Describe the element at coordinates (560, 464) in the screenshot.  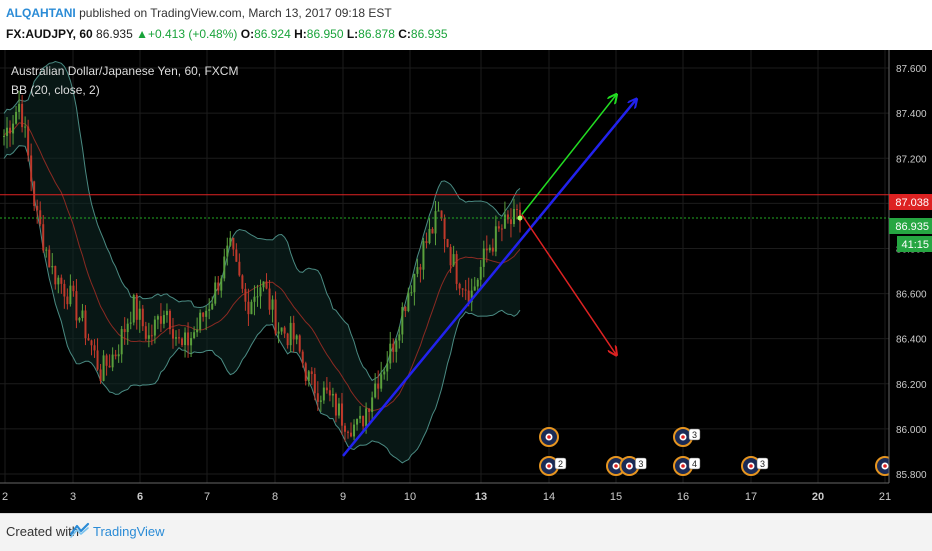
I see `event-badge-count: 2` at that location.